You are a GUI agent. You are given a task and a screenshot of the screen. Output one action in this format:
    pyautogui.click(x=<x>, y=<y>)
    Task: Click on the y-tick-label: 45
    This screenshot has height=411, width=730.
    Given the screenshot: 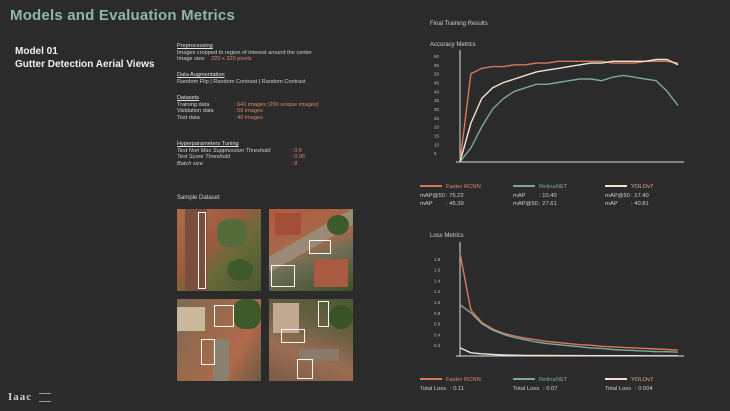 What is the action you would take?
    pyautogui.click(x=437, y=83)
    